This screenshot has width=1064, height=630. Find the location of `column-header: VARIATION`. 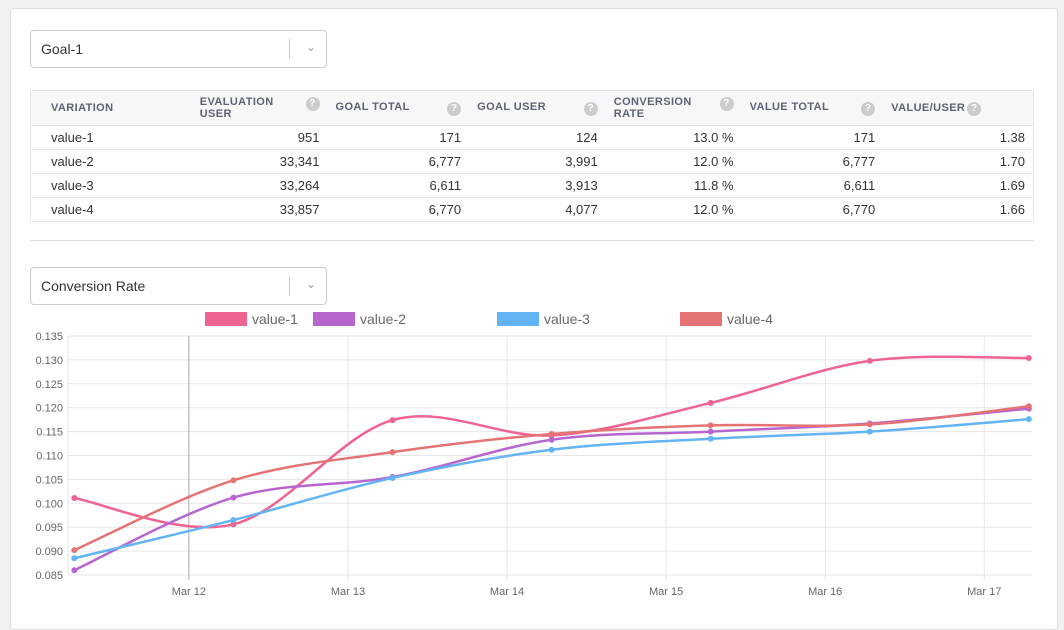

column-header: VARIATION is located at coordinates (111, 108).